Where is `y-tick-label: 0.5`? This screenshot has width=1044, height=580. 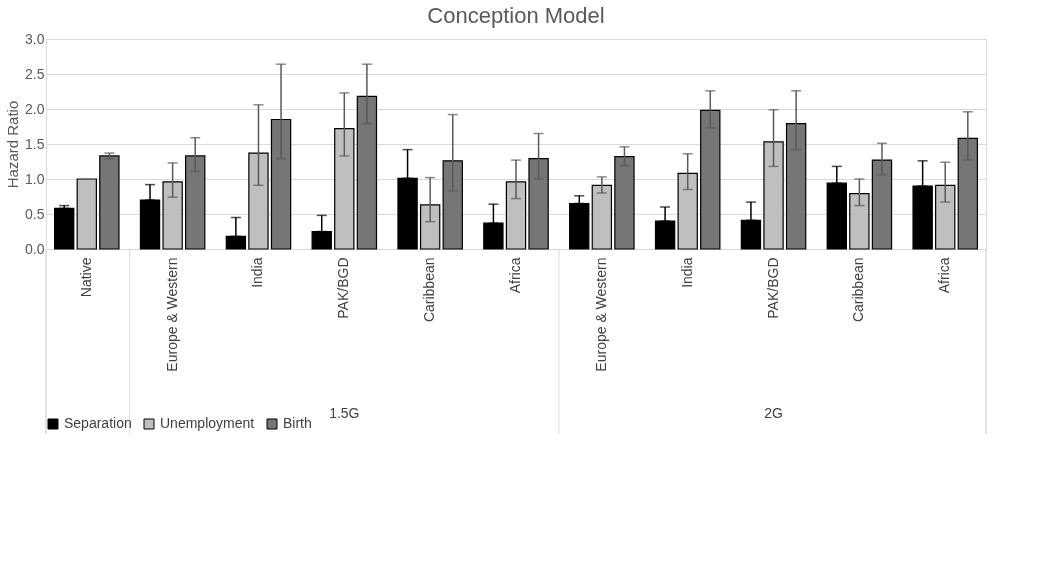 y-tick-label: 0.5 is located at coordinates (35, 213).